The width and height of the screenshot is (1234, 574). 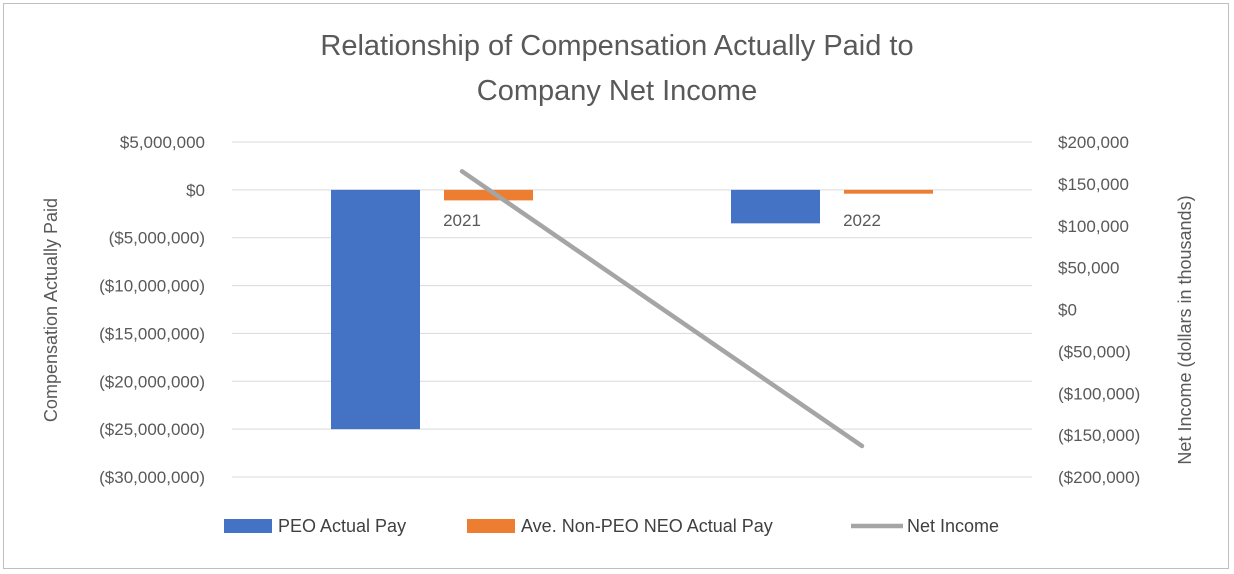 I want to click on y-tick-label: ($15,000,000), so click(x=152, y=333).